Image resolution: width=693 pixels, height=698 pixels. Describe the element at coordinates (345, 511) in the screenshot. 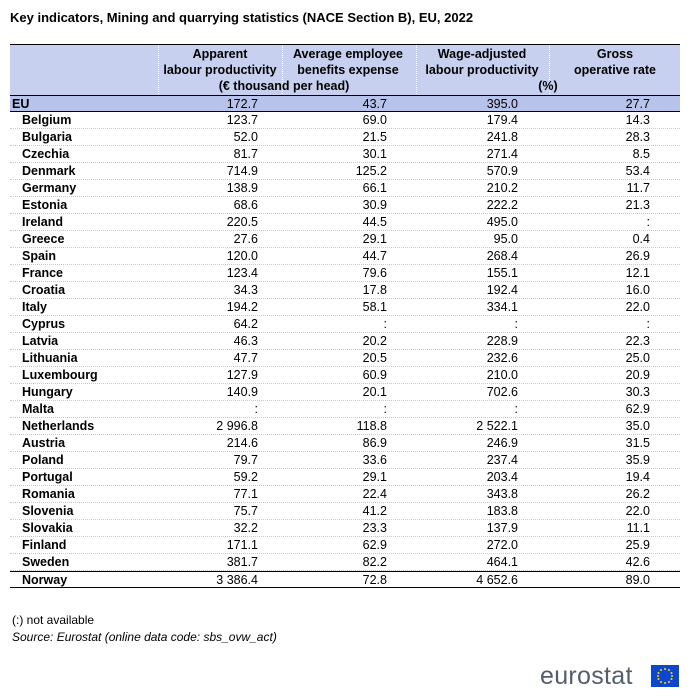

I see `table-row: Slovenia 75.7 41.2 183.8 22.0` at that location.